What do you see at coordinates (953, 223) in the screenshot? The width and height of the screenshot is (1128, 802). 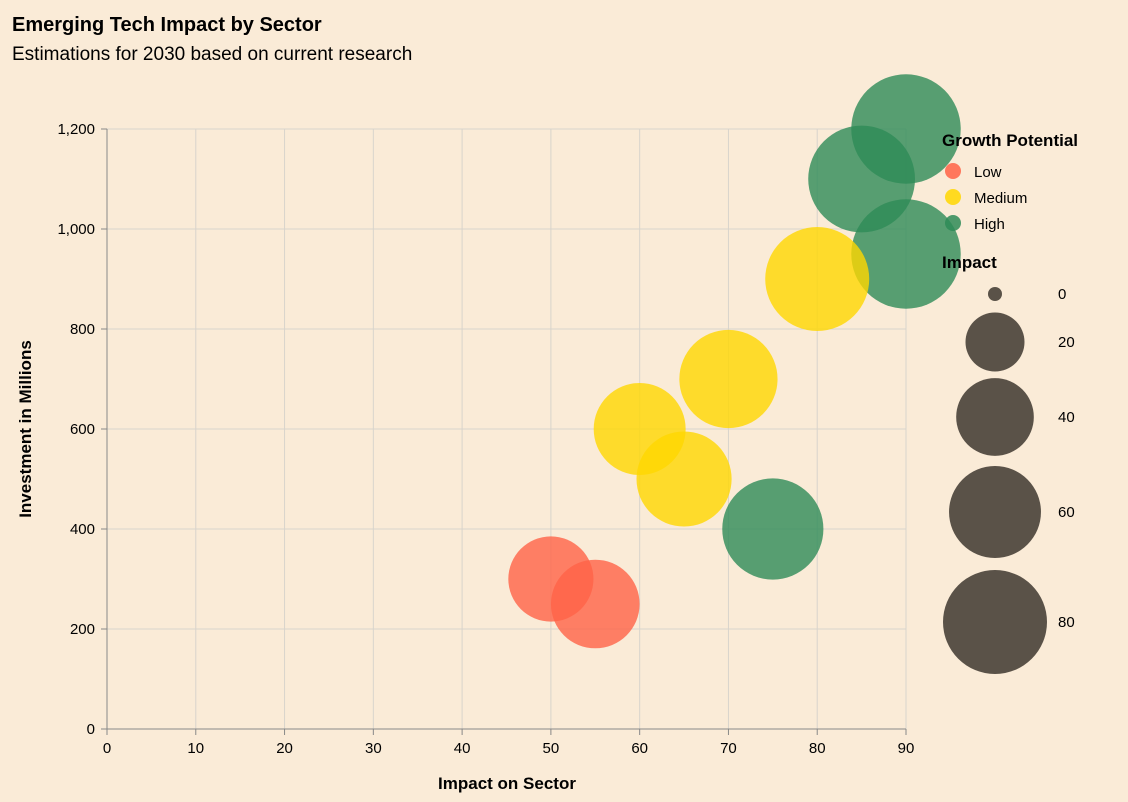 I see `legend-swatch-high` at bounding box center [953, 223].